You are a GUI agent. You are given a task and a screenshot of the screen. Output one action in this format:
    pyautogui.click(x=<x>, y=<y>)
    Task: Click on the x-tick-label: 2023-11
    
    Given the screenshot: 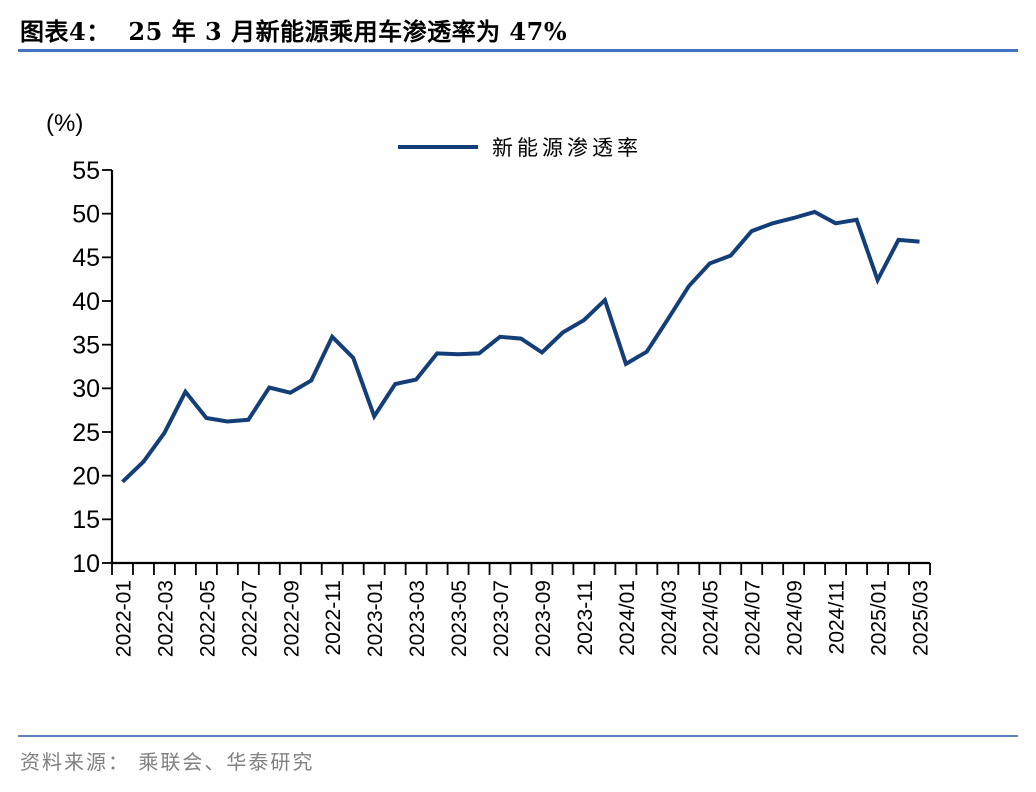 What is the action you would take?
    pyautogui.click(x=585, y=618)
    